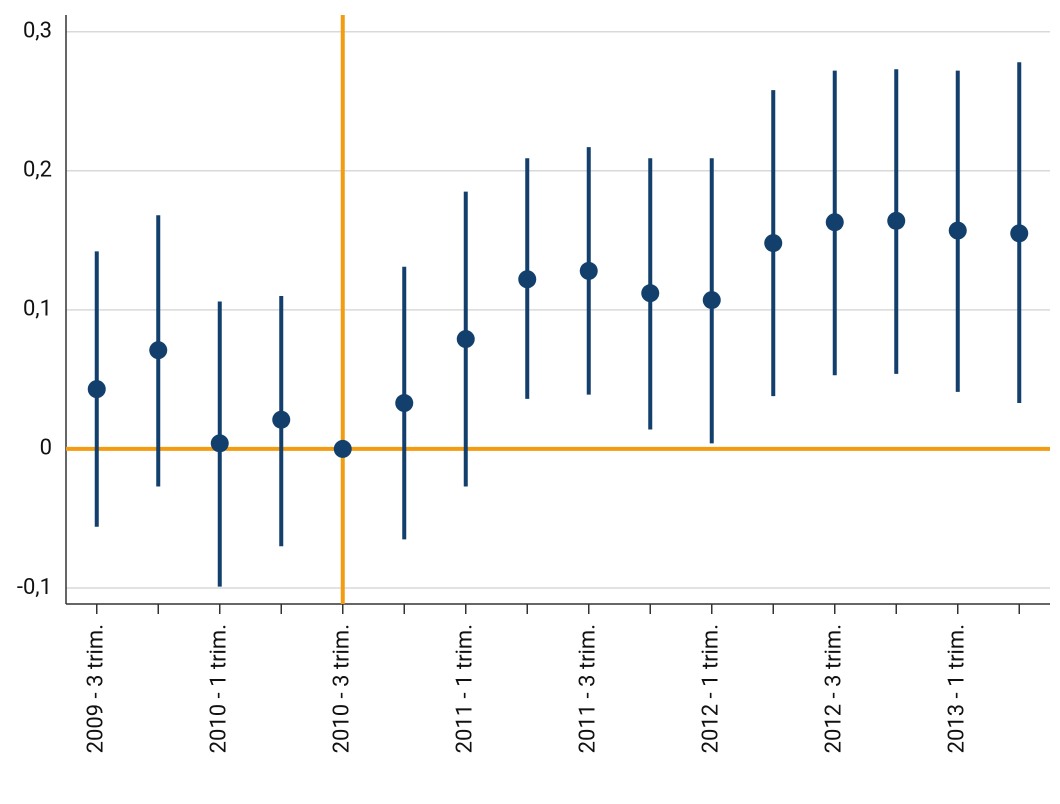  I want to click on y-tick-label: 0,3, so click(37, 31).